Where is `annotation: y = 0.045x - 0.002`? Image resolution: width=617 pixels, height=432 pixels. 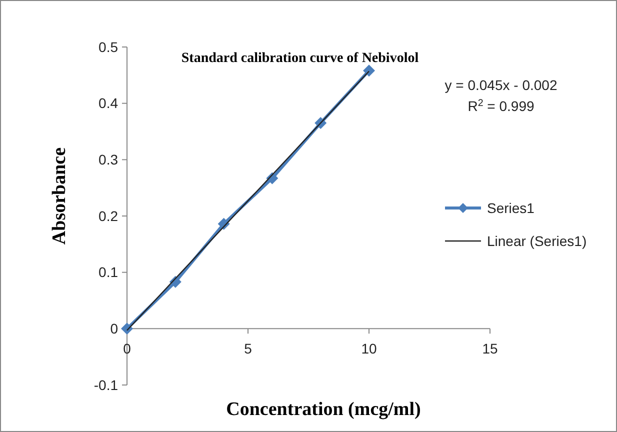
annotation: y = 0.045x - 0.002 is located at coordinates (501, 85).